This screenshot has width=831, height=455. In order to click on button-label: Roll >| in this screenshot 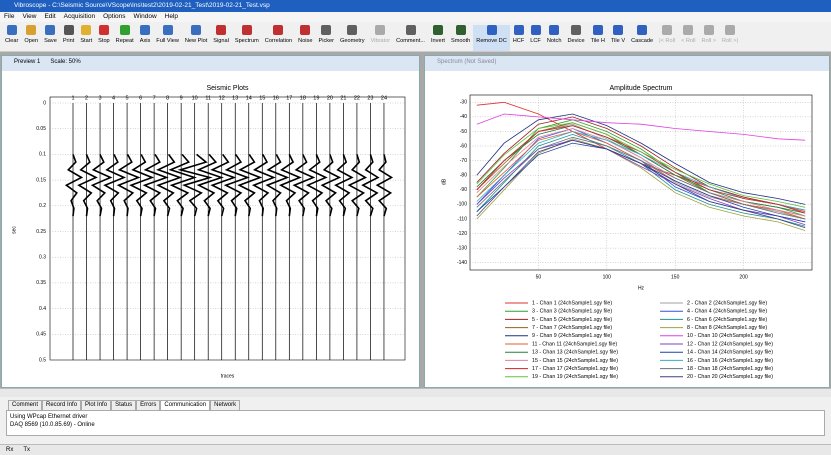, I will do `click(730, 41)`.